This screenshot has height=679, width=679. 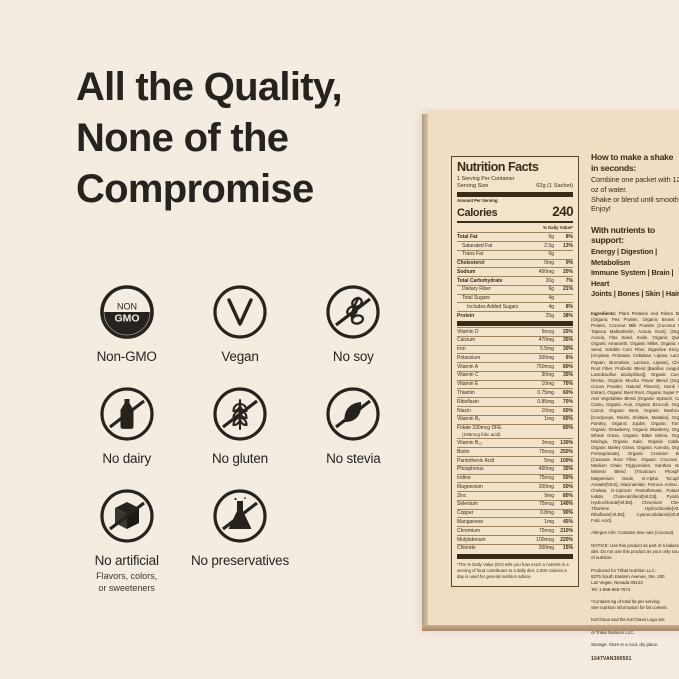 I want to click on nutrient-name: Total Fat, so click(x=467, y=236).